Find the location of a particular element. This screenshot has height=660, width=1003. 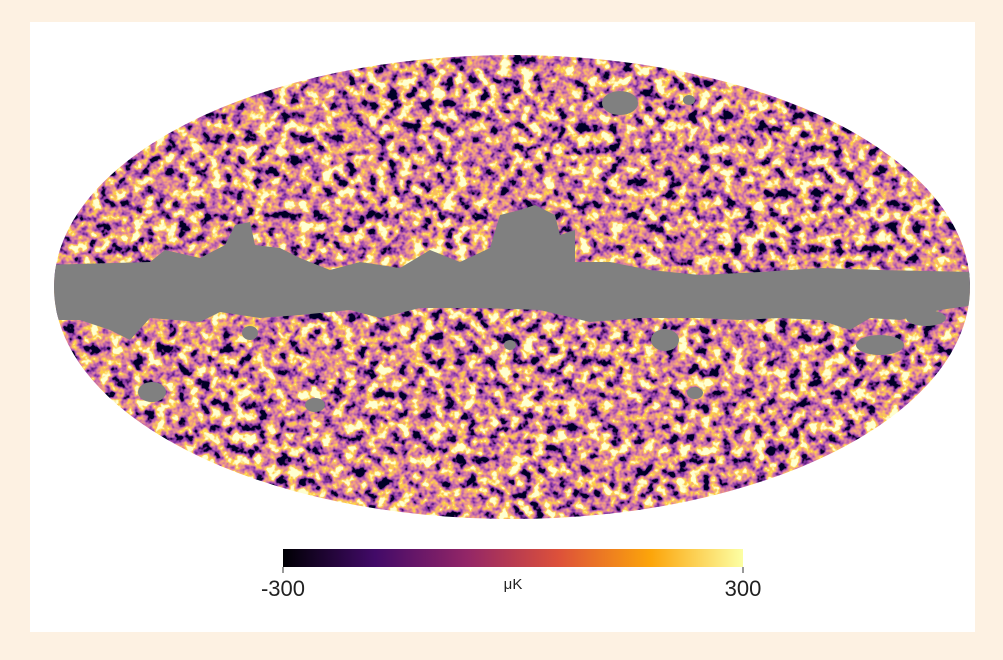

colorbar-unit: μK is located at coordinates (513, 584).